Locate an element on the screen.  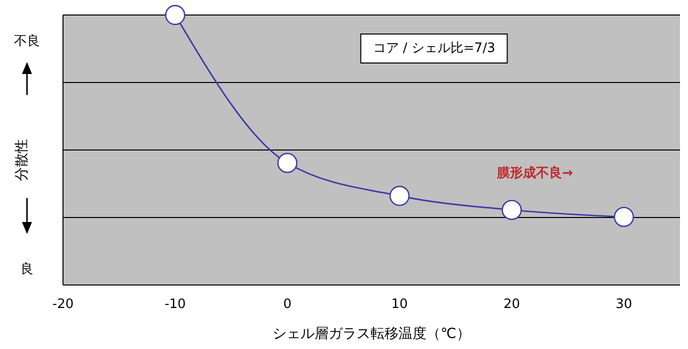
x-axis-title: シェル層ガラス転移温度（℃） is located at coordinates (371, 334).